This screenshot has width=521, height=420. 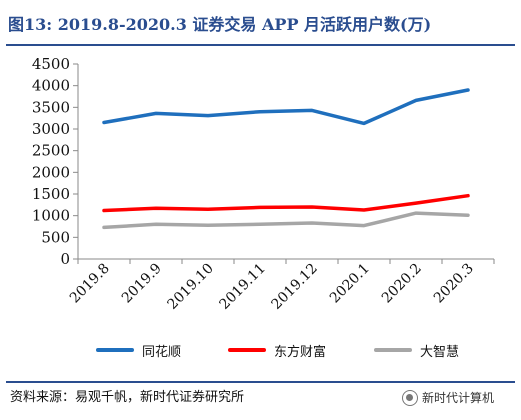 I want to click on legend-item-tonghuashun: 同花顺, so click(x=138, y=350).